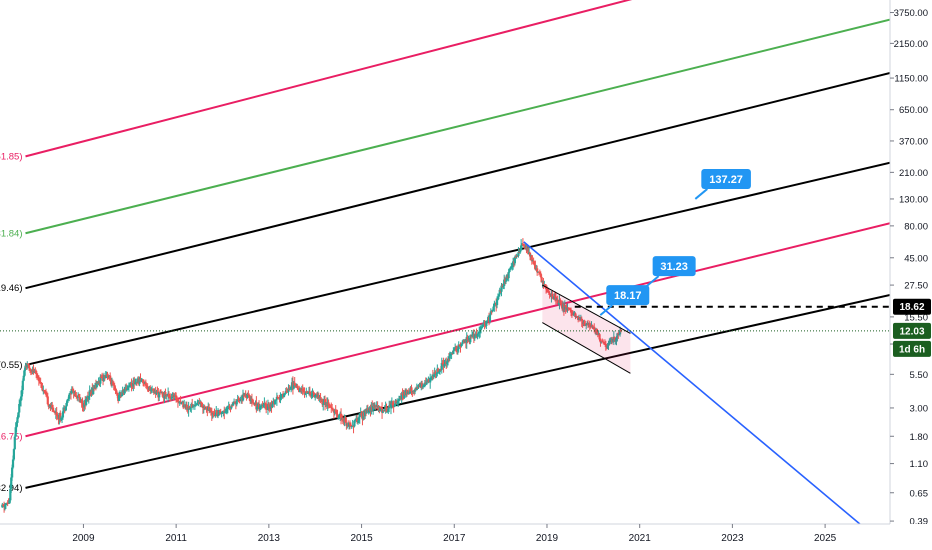 The width and height of the screenshot is (932, 550). Describe the element at coordinates (919, 522) in the screenshot. I see `y-tick-label: 0.39` at that location.